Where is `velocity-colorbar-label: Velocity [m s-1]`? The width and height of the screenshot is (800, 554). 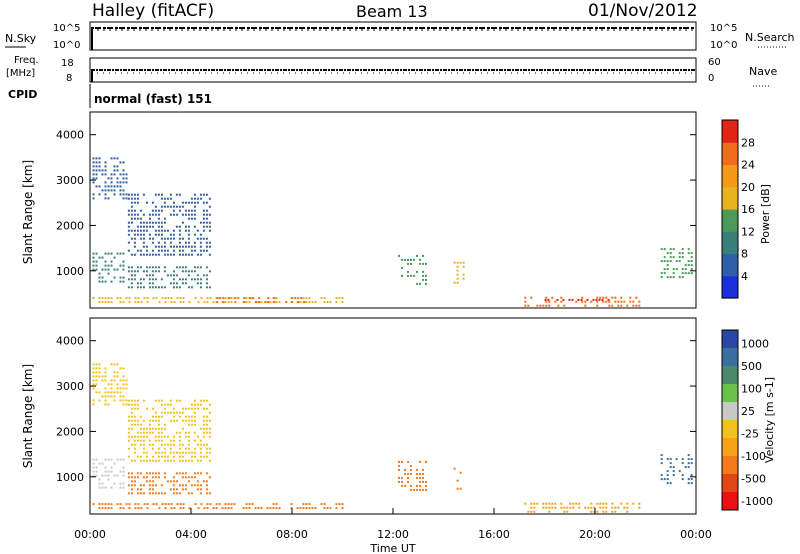 velocity-colorbar-label: Velocity [m s-1] is located at coordinates (769, 420).